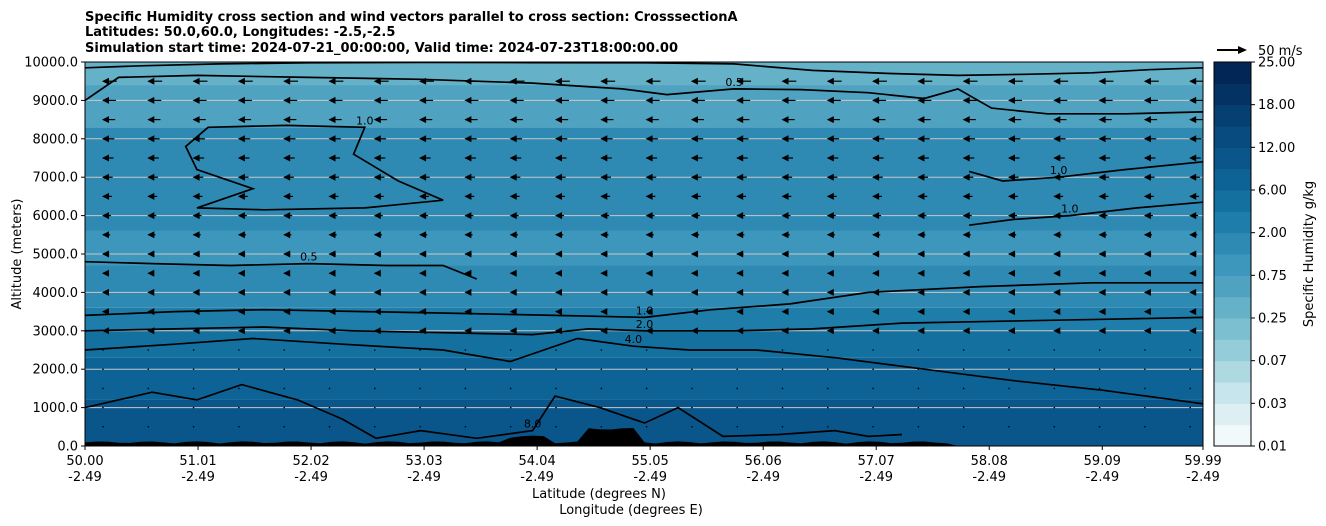 The image size is (1326, 526). What do you see at coordinates (1102, 477) in the screenshot?
I see `x-tick-label-lon: -2.49` at bounding box center [1102, 477].